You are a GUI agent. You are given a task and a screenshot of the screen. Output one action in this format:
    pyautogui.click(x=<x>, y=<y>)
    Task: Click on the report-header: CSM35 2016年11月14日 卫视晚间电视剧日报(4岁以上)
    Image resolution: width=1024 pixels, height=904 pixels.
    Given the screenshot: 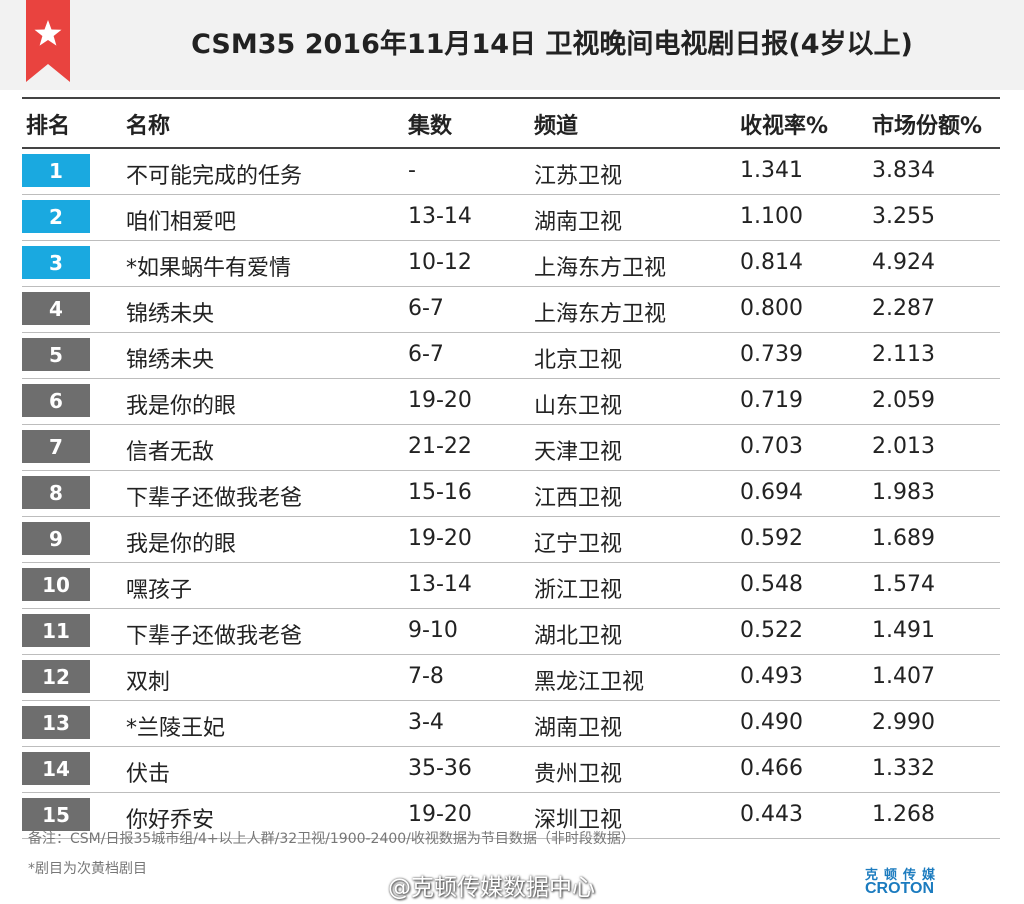 What is the action you would take?
    pyautogui.click(x=512, y=45)
    